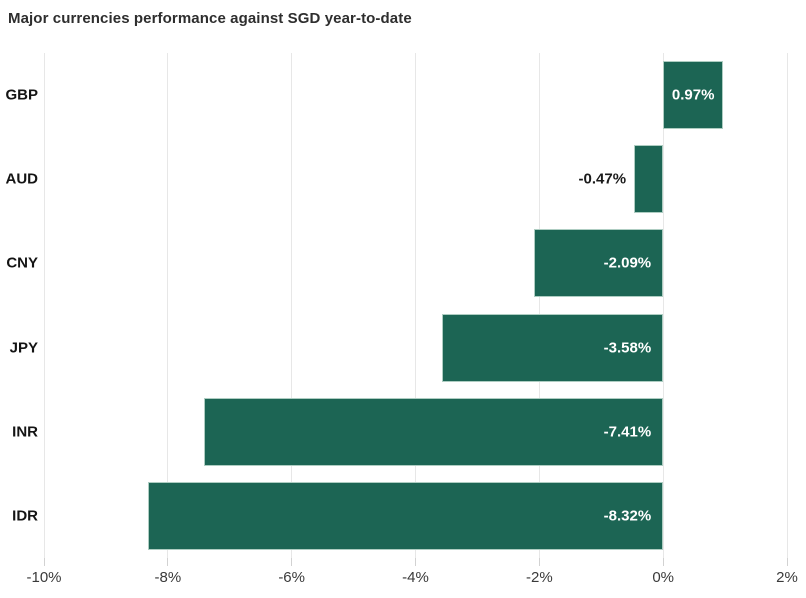 The height and width of the screenshot is (598, 806). Describe the element at coordinates (627, 348) in the screenshot. I see `value-label-jpy: -3.58%` at that location.